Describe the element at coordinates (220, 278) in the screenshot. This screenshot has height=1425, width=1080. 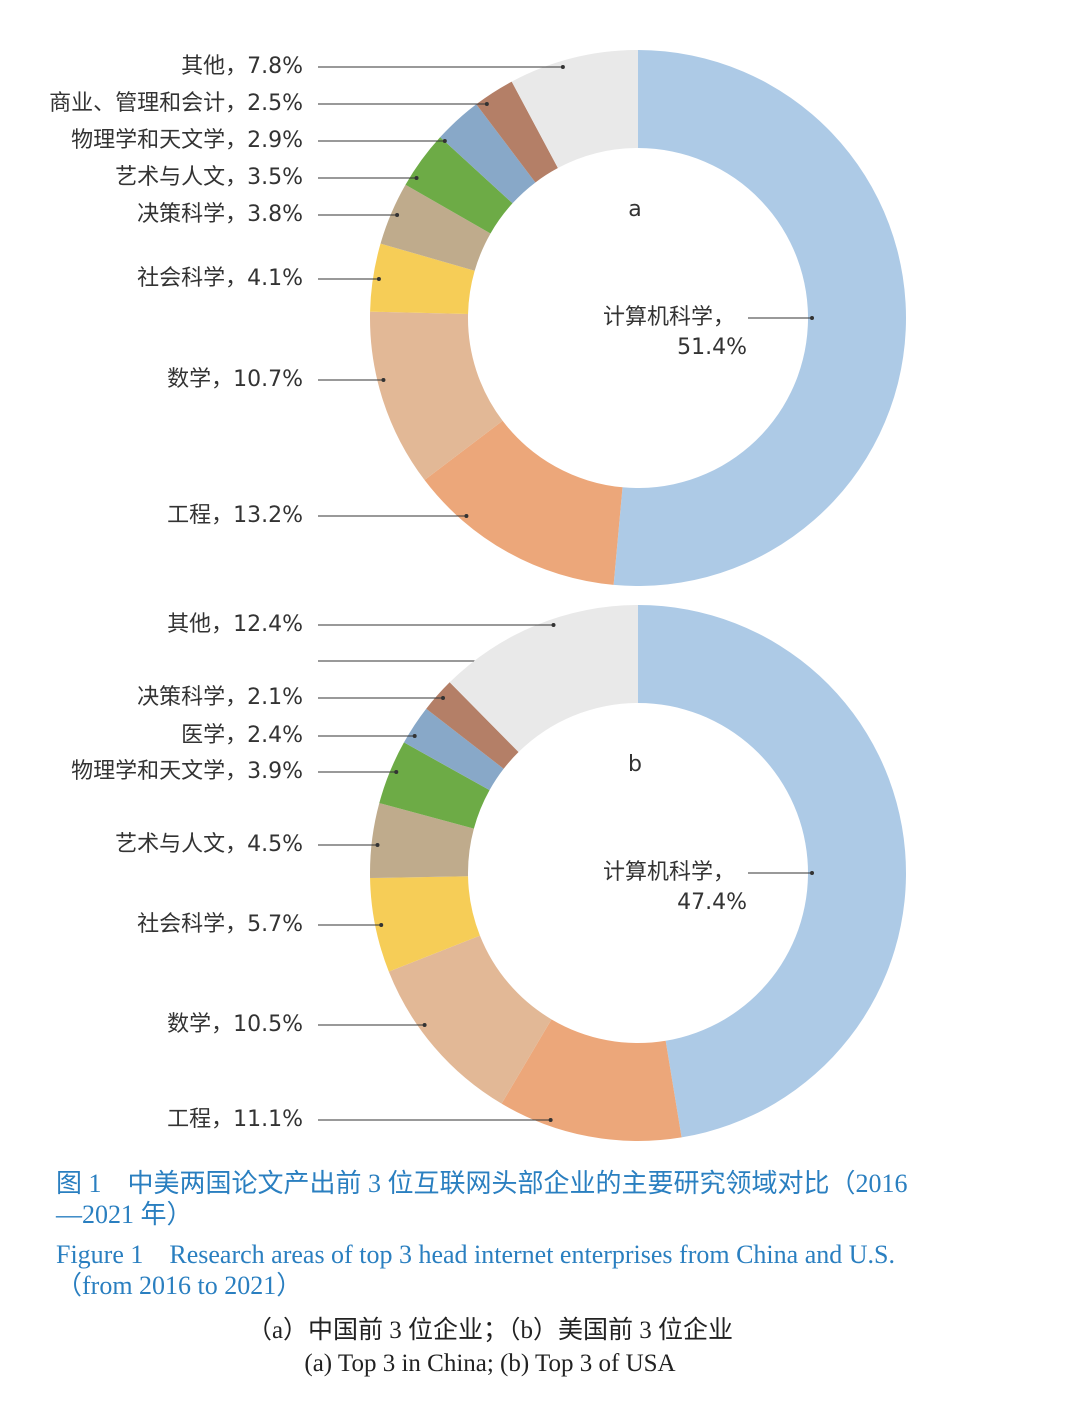
I see `data-label: 社会科学，4.1%` at that location.